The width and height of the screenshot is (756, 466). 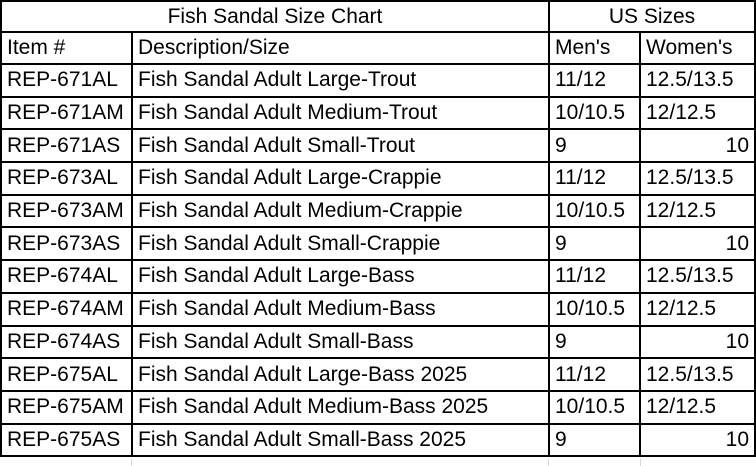 I want to click on description-cell: Fish Sandal Adult Medium-Bass, so click(x=340, y=309).